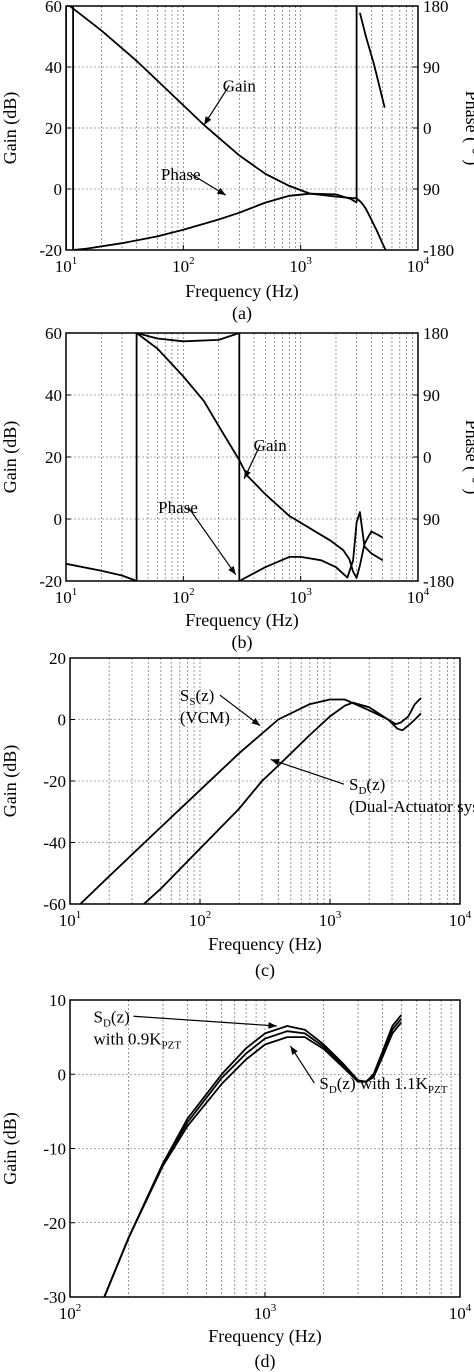 The height and width of the screenshot is (1372, 474). Describe the element at coordinates (57, 1000) in the screenshot. I see `y-tick-label: 10` at that location.